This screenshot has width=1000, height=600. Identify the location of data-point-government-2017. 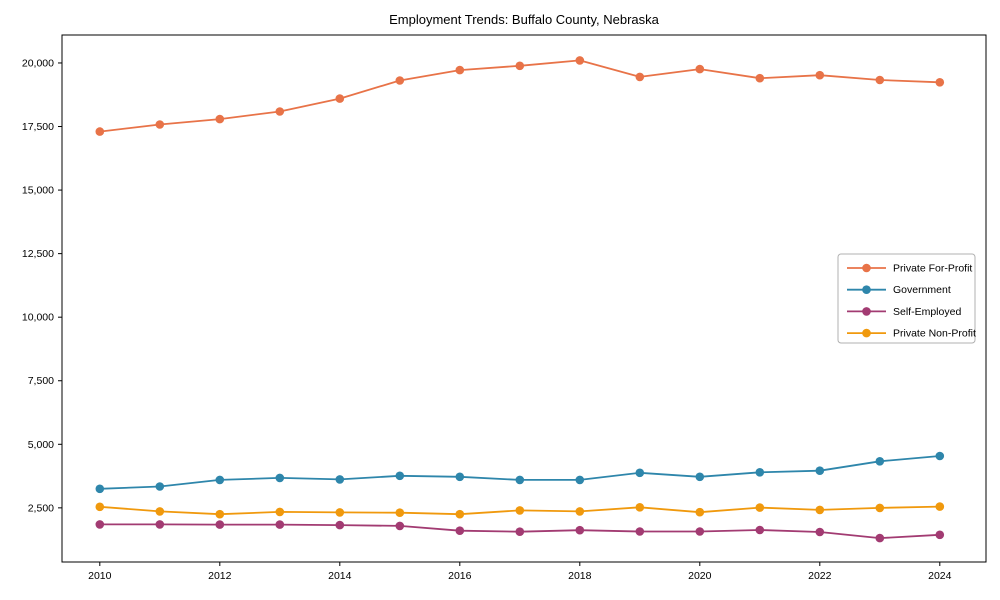
(520, 480).